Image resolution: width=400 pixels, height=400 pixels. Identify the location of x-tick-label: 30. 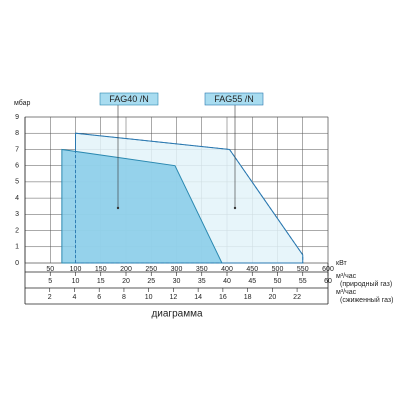
(177, 281).